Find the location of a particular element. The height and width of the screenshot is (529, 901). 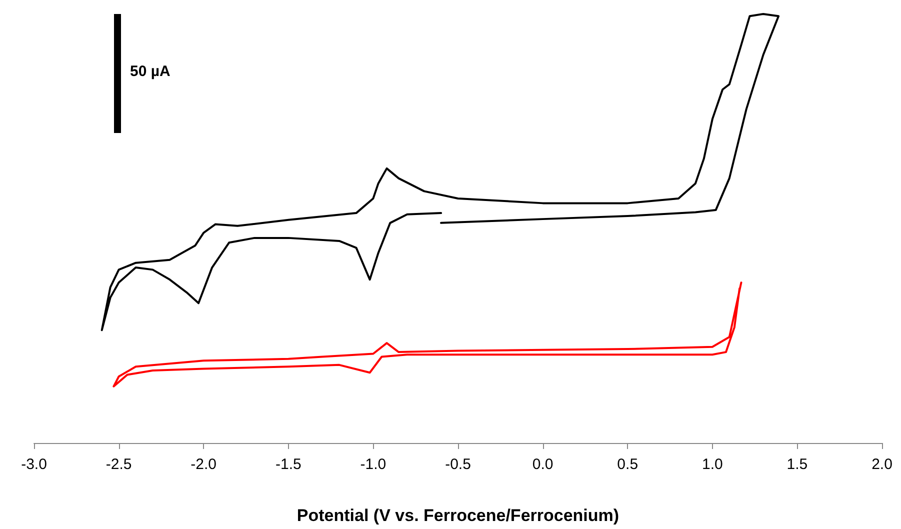

x-axis-title: Potential (V vs. Ferrocene/Ferrocenium) is located at coordinates (458, 515).